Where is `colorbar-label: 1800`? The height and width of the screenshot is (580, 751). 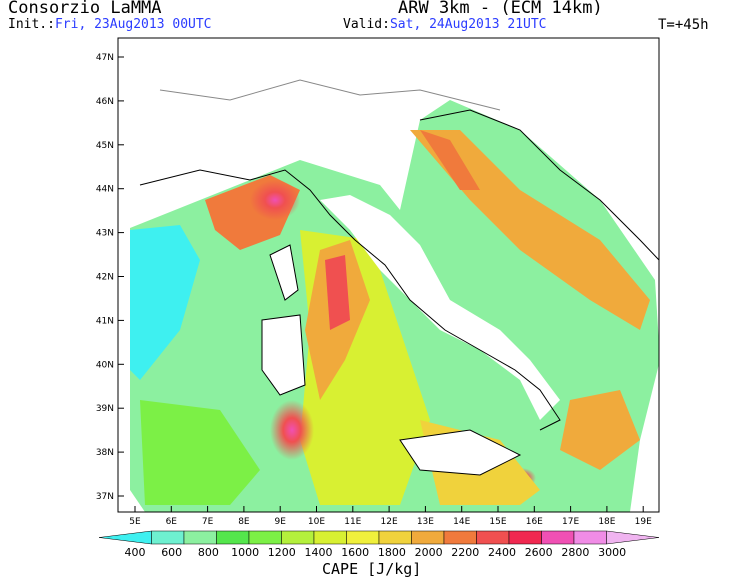
colorbar-label: 1800 is located at coordinates (392, 552).